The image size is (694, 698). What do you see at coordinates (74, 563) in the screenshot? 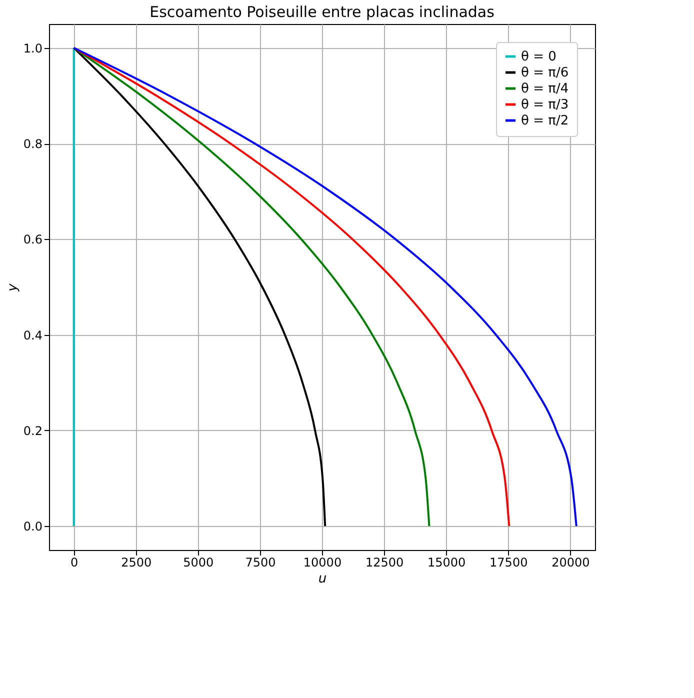
I see `x-tick-label: 0` at bounding box center [74, 563].